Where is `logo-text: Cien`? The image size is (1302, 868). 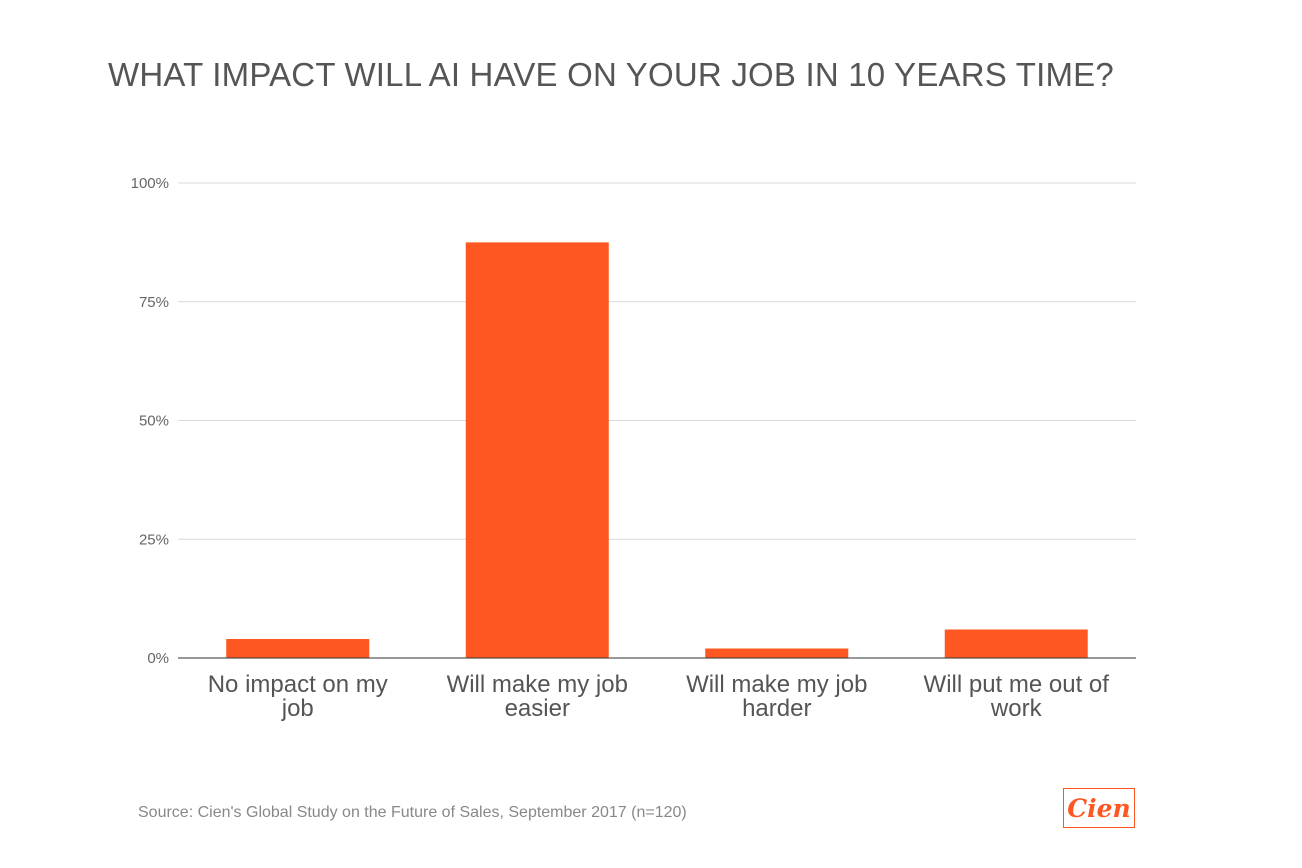
logo-text: Cien is located at coordinates (1099, 808).